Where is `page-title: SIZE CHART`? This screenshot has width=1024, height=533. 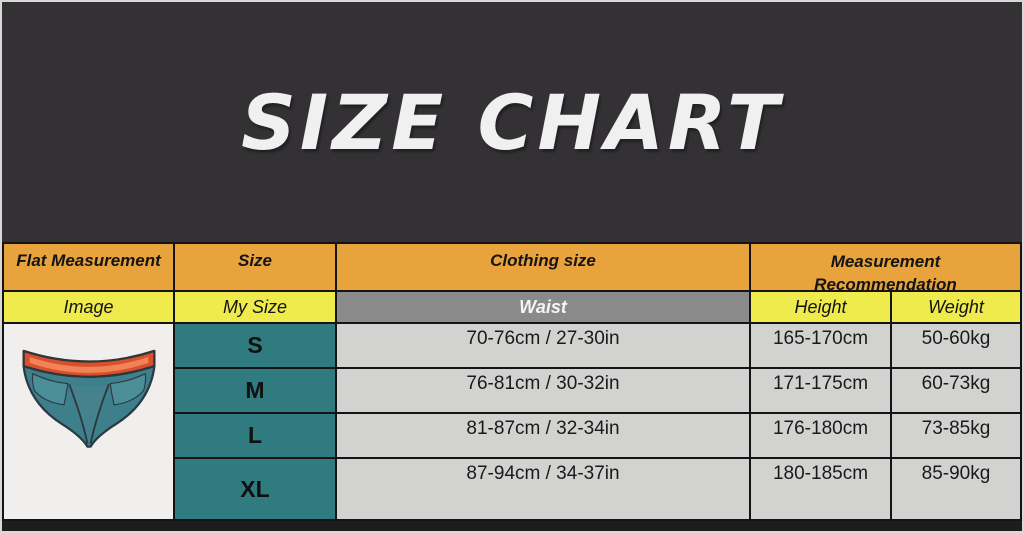 page-title: SIZE CHART is located at coordinates (512, 122).